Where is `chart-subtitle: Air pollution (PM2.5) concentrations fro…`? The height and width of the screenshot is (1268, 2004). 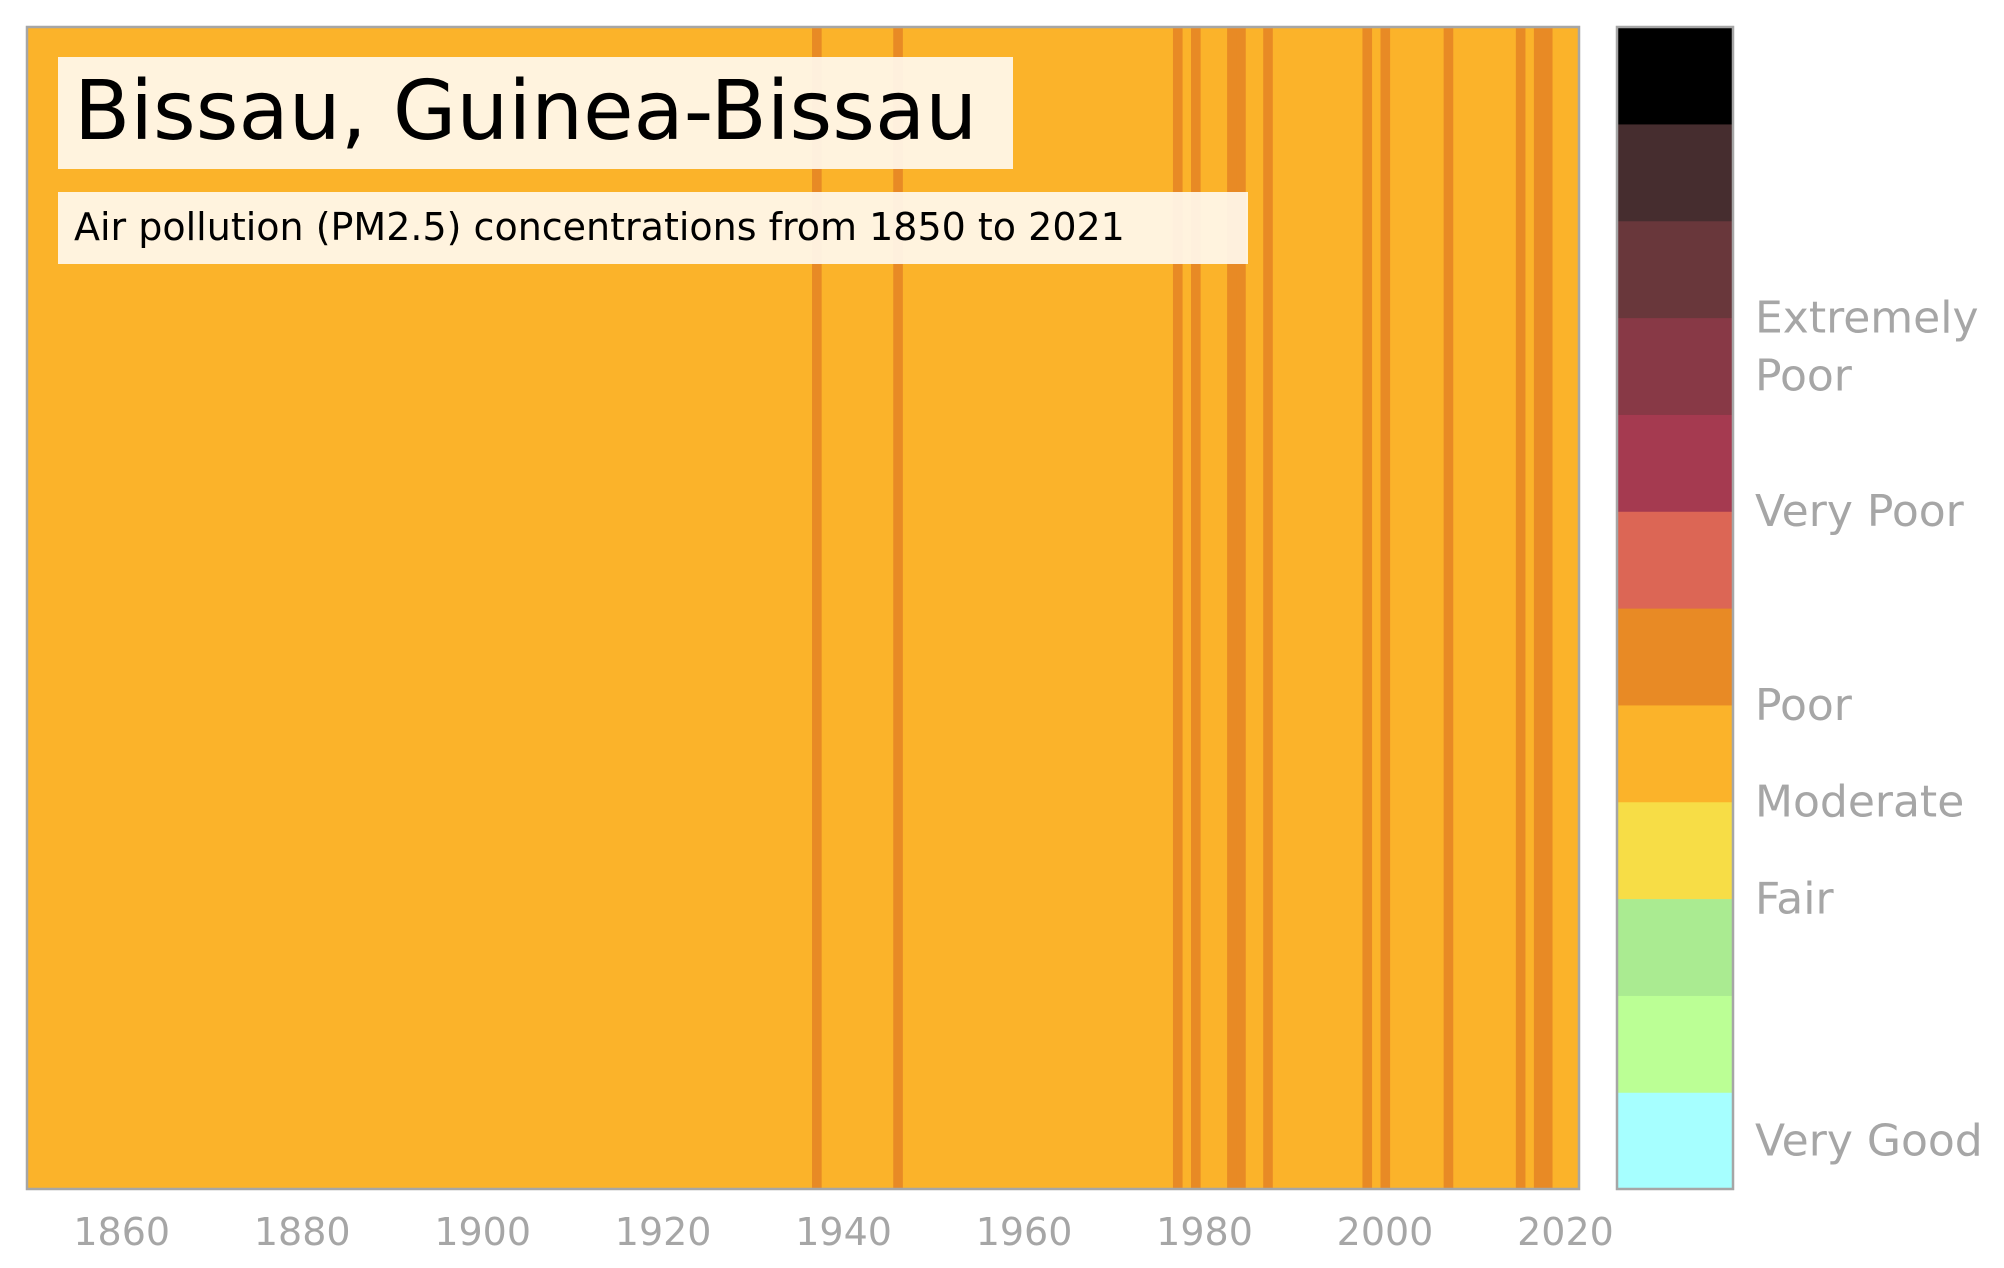 chart-subtitle: Air pollution (PM2.5) concentrations fro… is located at coordinates (599, 227).